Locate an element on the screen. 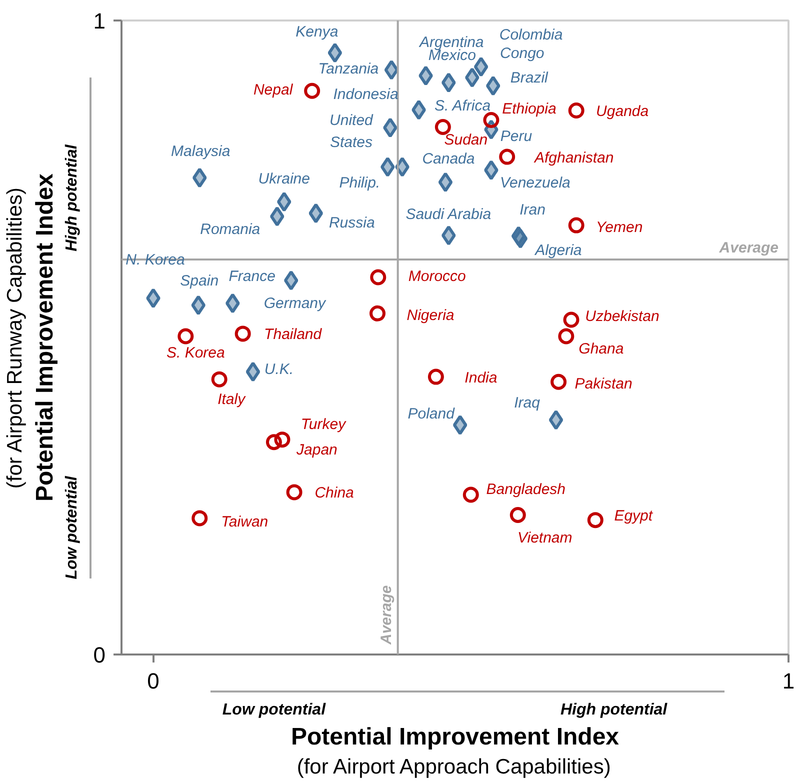 This screenshot has width=796, height=781. annotation: Egypt is located at coordinates (634, 516).